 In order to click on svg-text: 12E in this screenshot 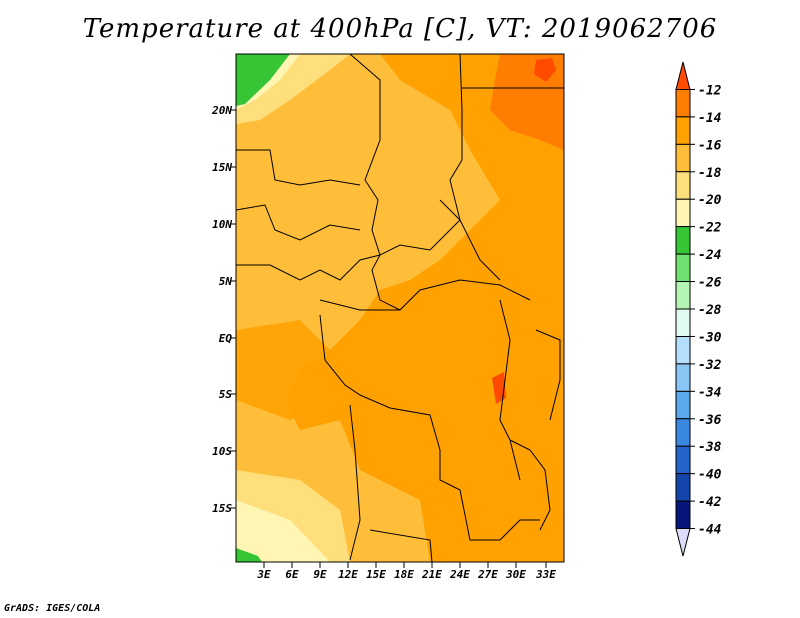, I will do `click(348, 574)`.